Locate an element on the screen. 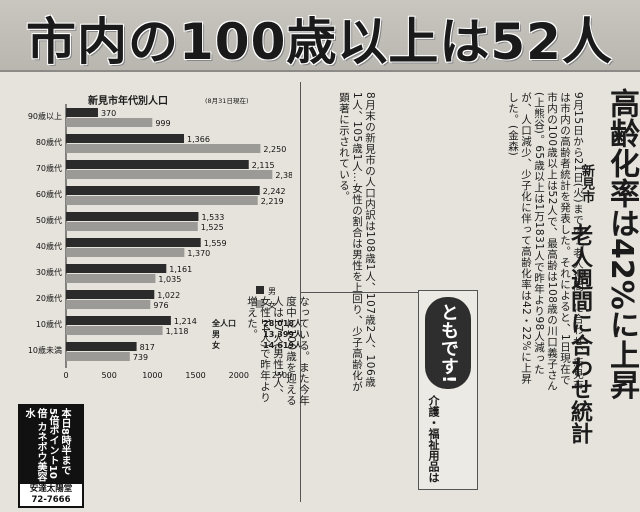 The height and width of the screenshot is (512, 640). data-label: 1,366 is located at coordinates (198, 139).